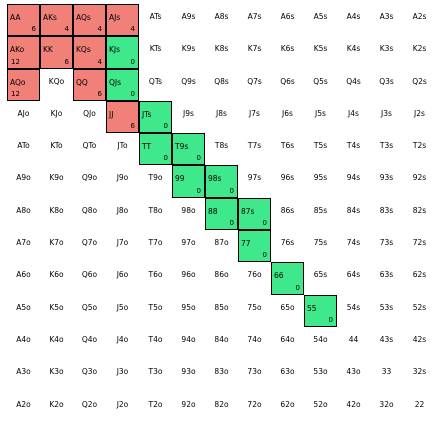 The image size is (443, 429). Describe the element at coordinates (56, 20) in the screenshot. I see `hand-cell-aks: AKs 4` at that location.